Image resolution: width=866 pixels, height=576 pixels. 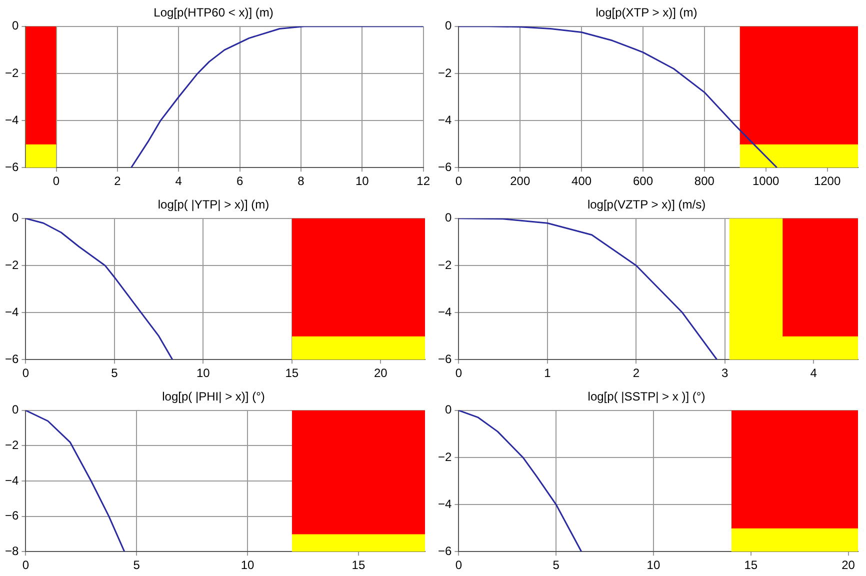 I want to click on chart-title: log[p( |SSTP| > x )] (°), so click(x=647, y=397).